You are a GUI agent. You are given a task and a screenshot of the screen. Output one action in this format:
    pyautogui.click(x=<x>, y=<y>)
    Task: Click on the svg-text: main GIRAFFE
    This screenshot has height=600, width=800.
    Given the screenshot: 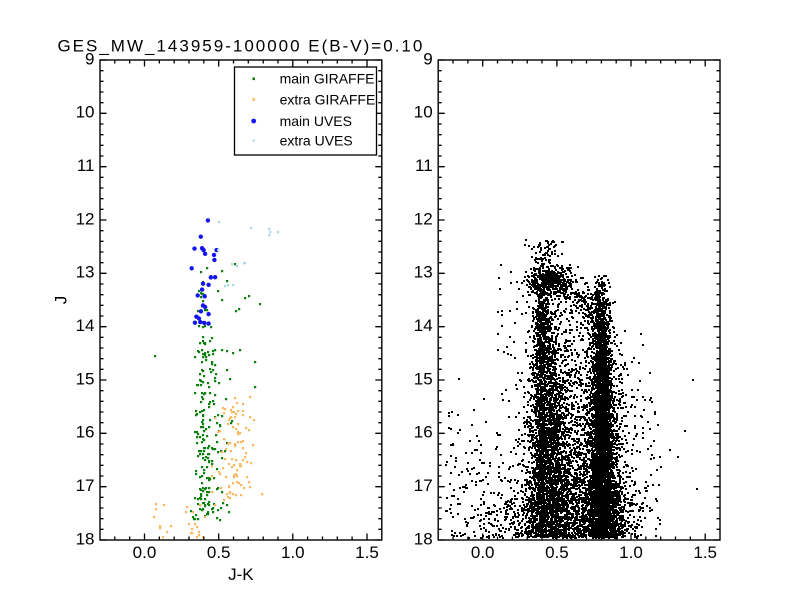 What is the action you would take?
    pyautogui.click(x=327, y=79)
    